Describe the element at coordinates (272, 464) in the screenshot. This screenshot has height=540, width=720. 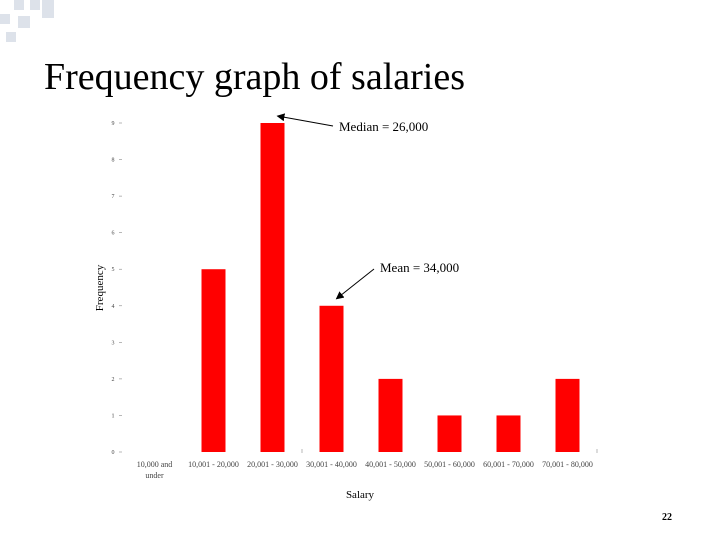
I see `x-tick-label: 20,001 - 30,000` at that location.